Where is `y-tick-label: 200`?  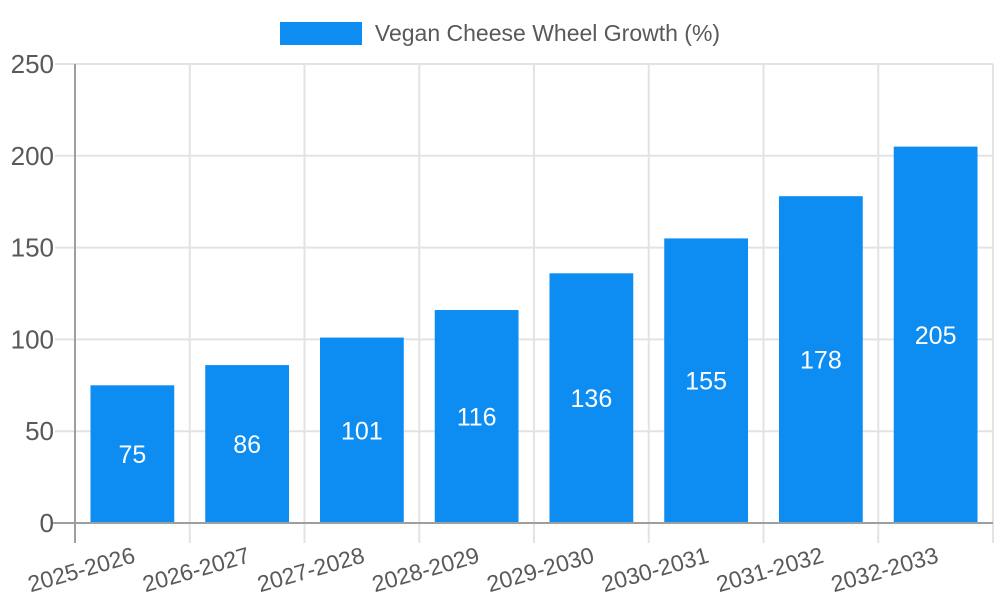 y-tick-label: 200 is located at coordinates (32, 156).